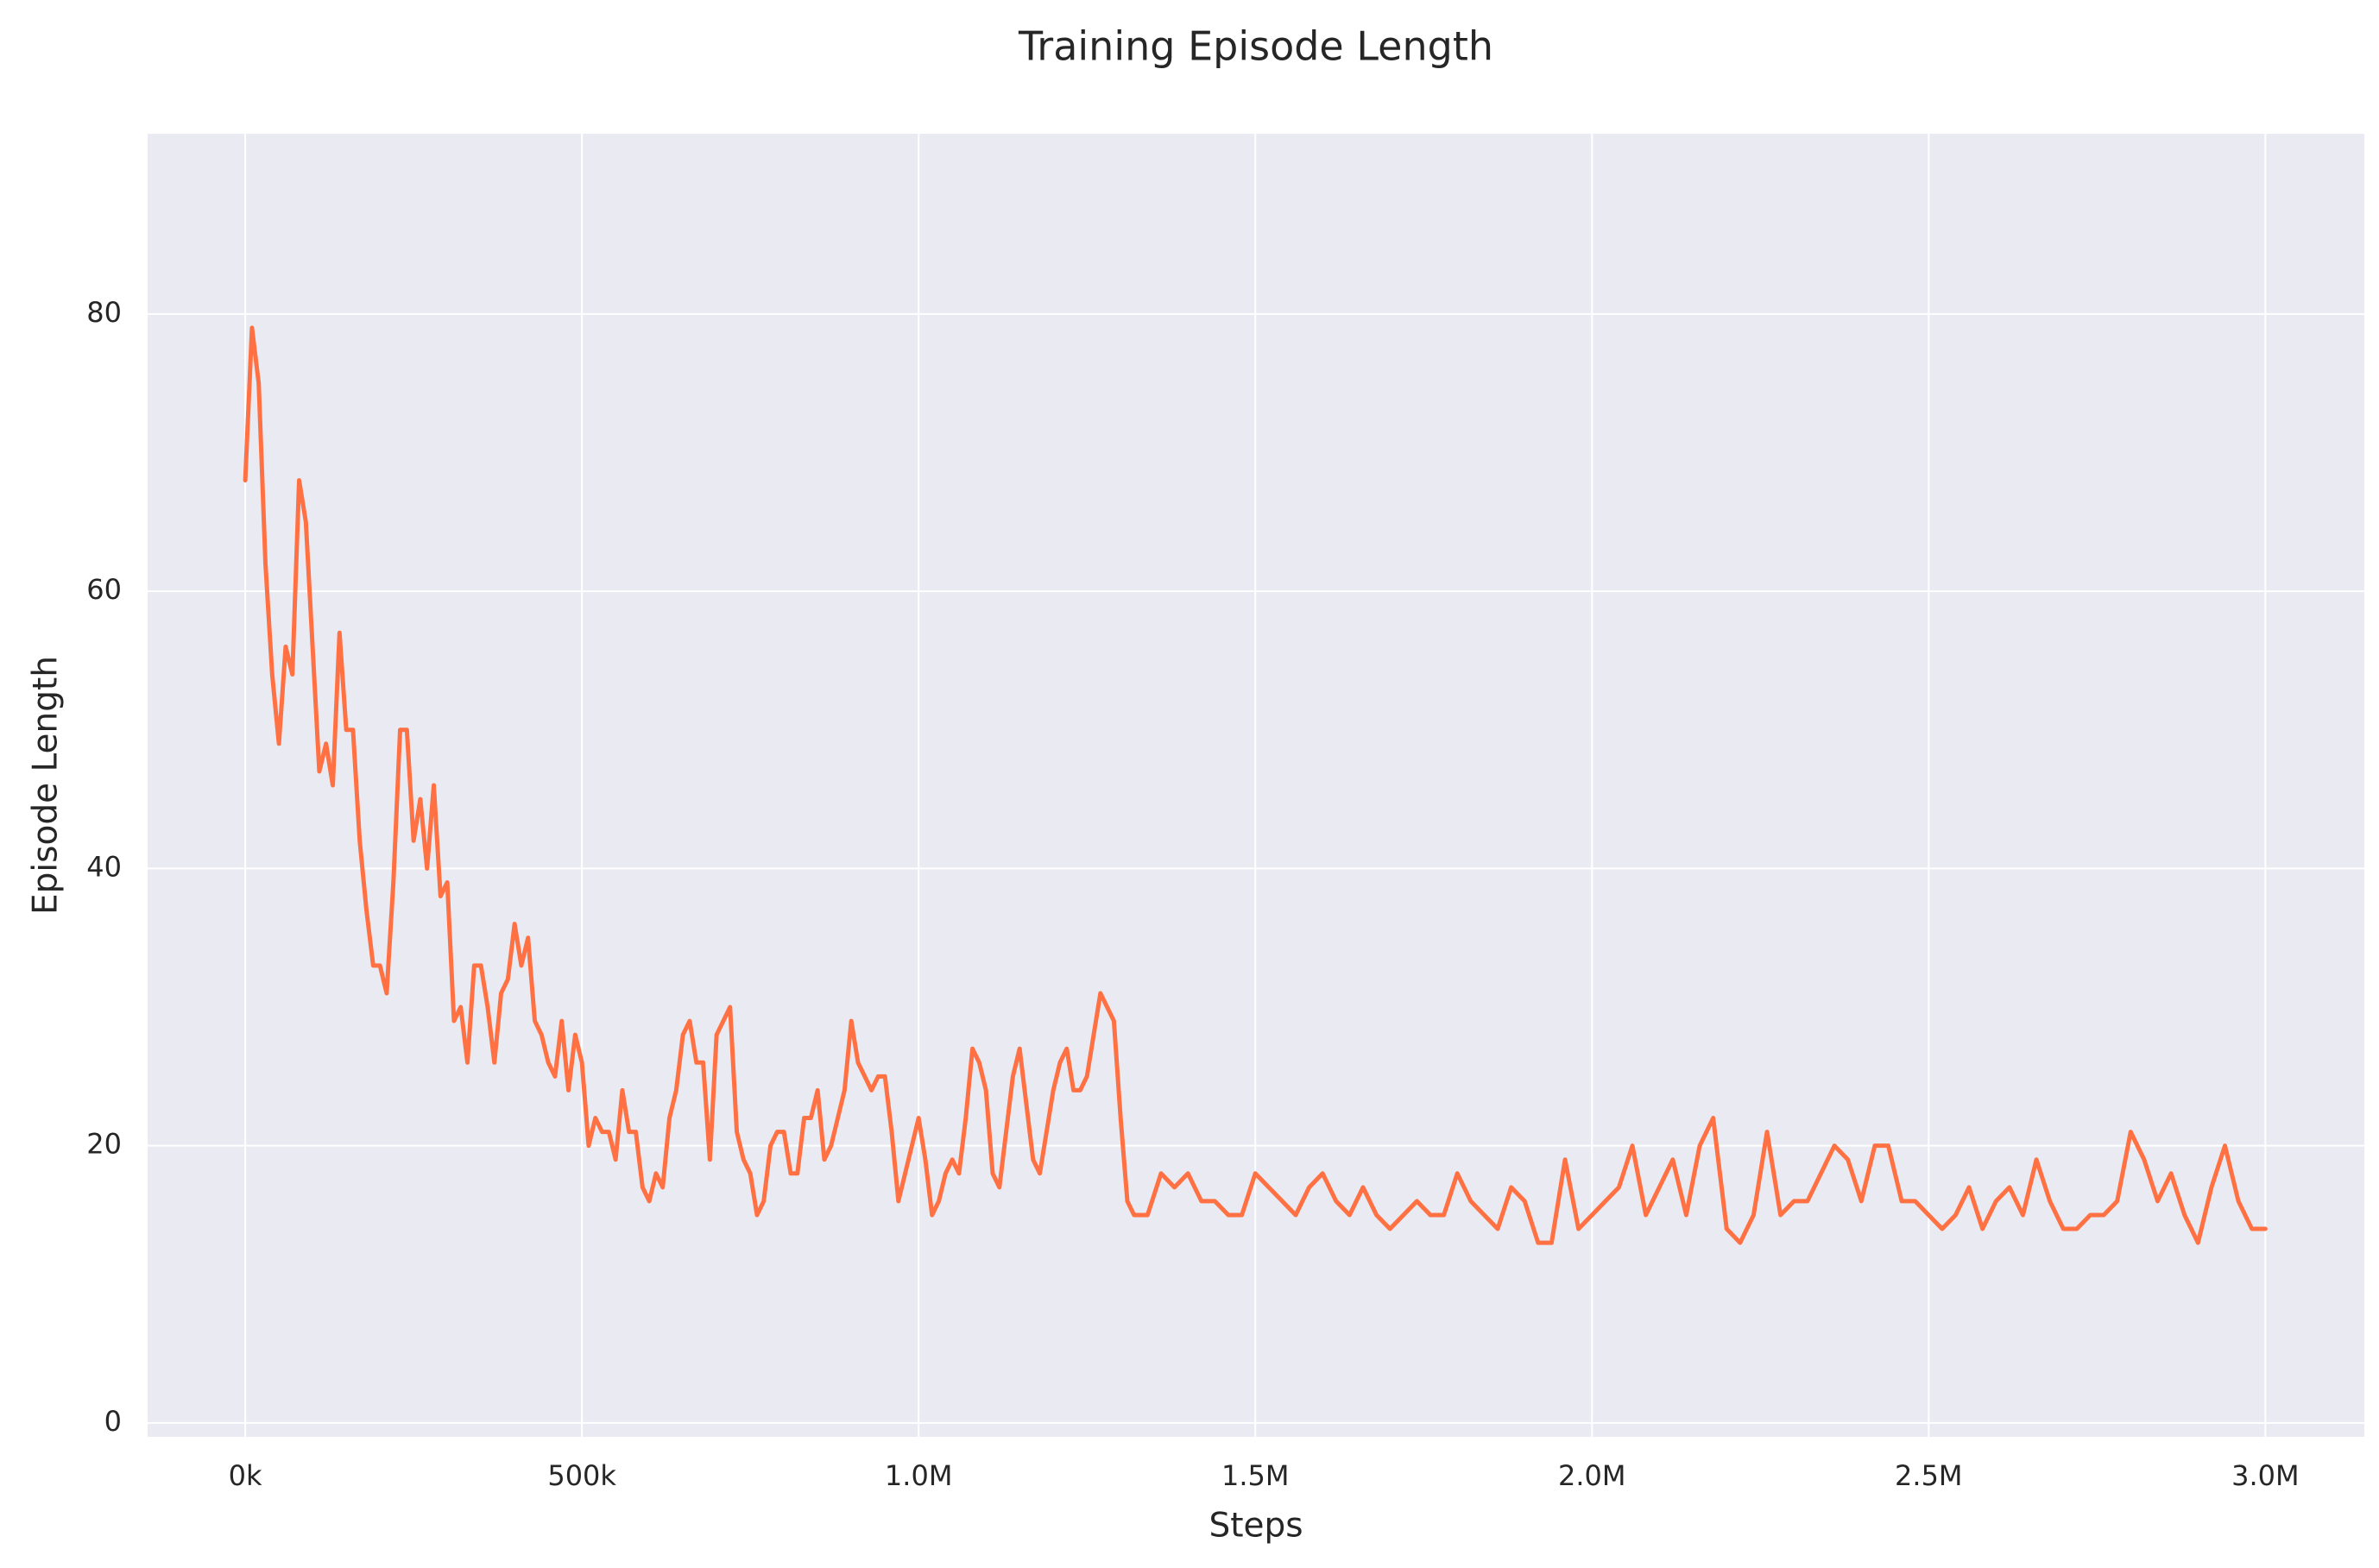 This screenshot has height=1568, width=2379. What do you see at coordinates (919, 1475) in the screenshot?
I see `x-tick-label: 1.0M` at bounding box center [919, 1475].